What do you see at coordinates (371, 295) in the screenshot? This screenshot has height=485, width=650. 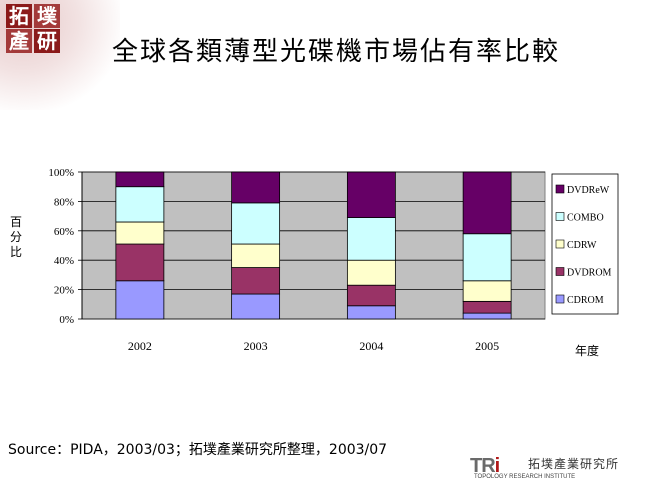 I see `bar-segment-dvdrom-2004` at bounding box center [371, 295].